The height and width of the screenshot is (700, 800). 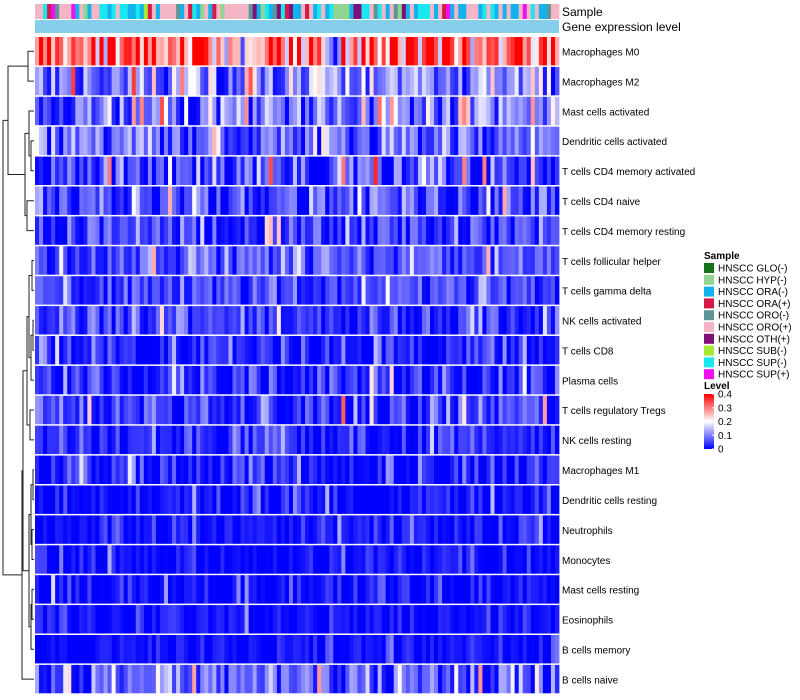 I want to click on heatmap-row, so click(x=297, y=589).